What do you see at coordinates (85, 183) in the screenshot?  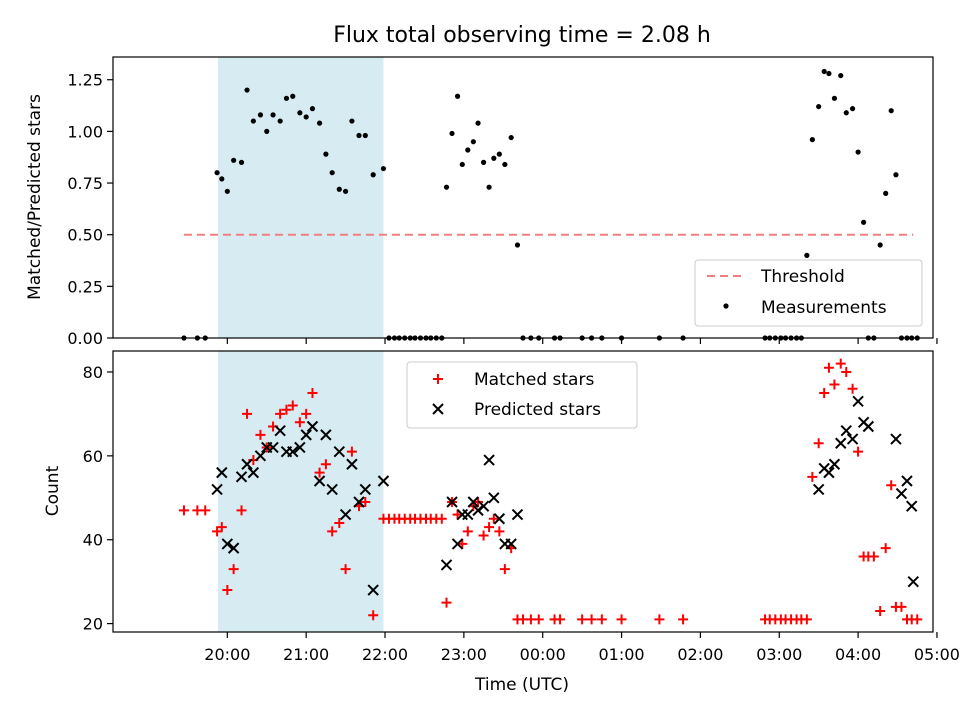 I see `y-tick-label: 0.75` at bounding box center [85, 183].